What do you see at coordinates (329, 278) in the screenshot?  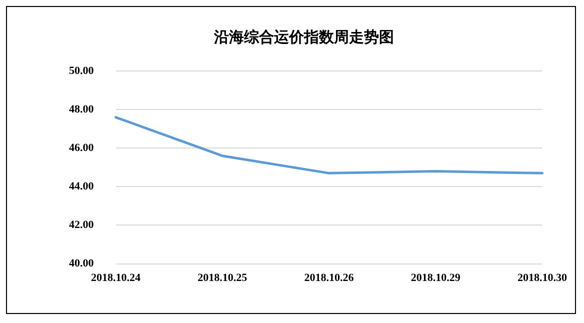 I see `x-tick-label: 2018.10.26` at bounding box center [329, 278].